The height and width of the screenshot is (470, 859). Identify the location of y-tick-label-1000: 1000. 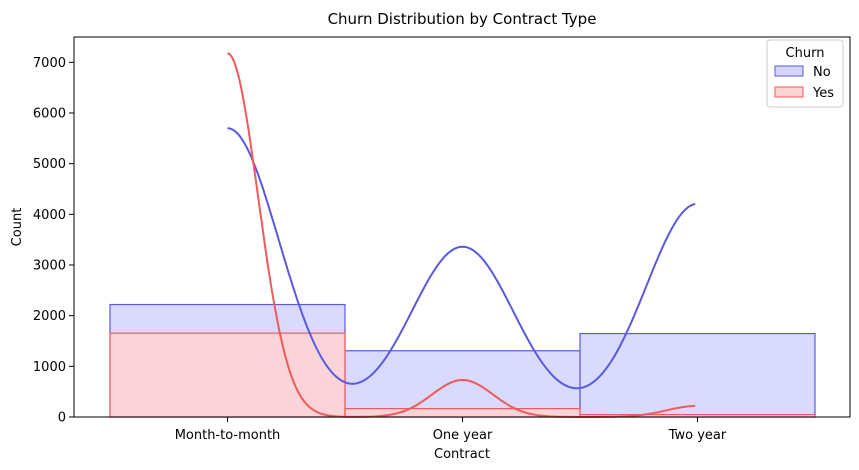
(49, 367).